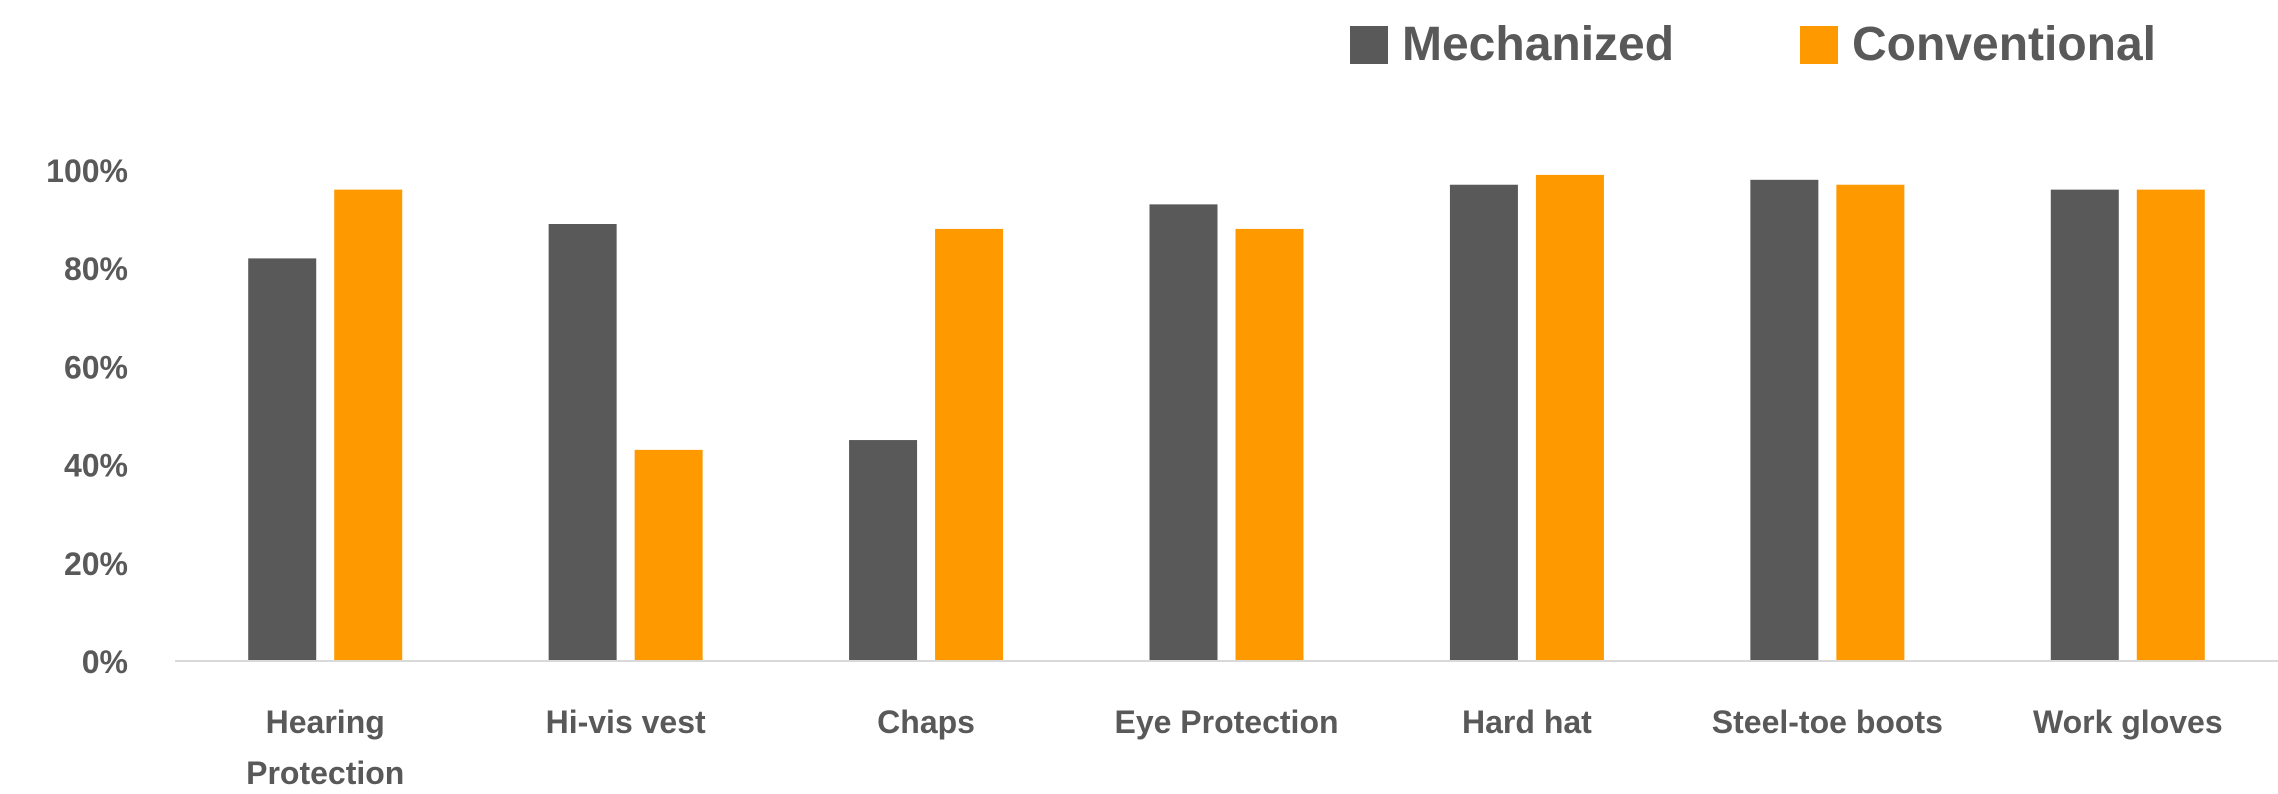 The image size is (2278, 794). Describe the element at coordinates (1827, 722) in the screenshot. I see `x-tick-label: Steel-toe boots` at that location.